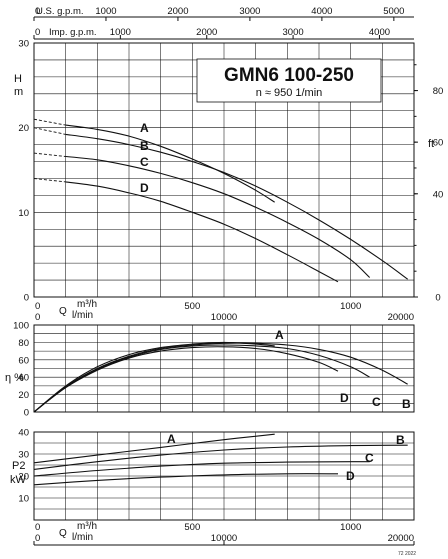 The width and height of the screenshot is (448, 559). Describe the element at coordinates (144, 128) in the screenshot. I see `head-curve-label-a: A` at that location.